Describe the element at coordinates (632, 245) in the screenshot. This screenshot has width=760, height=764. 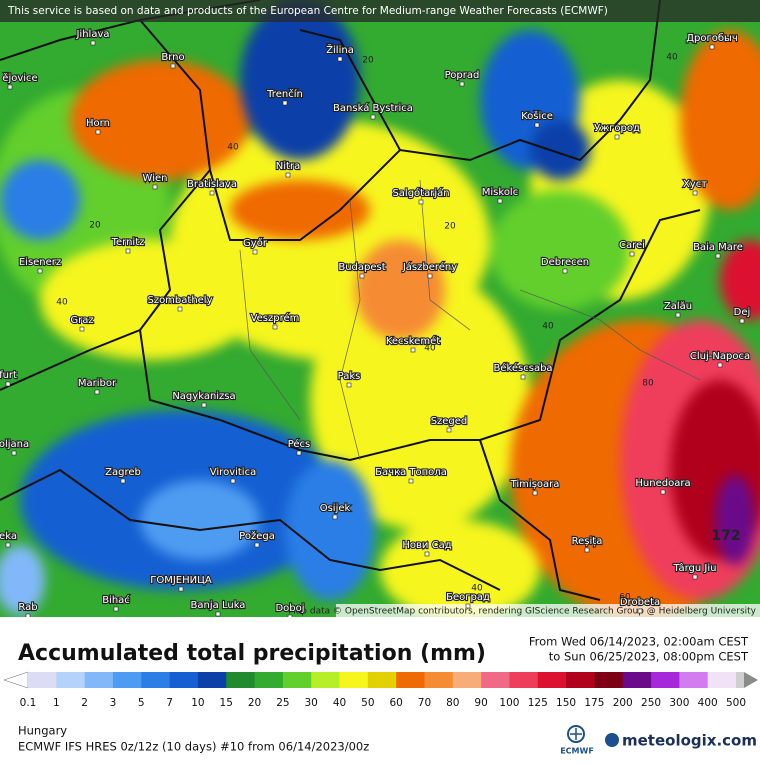
I see `city-label: Carei` at that location.